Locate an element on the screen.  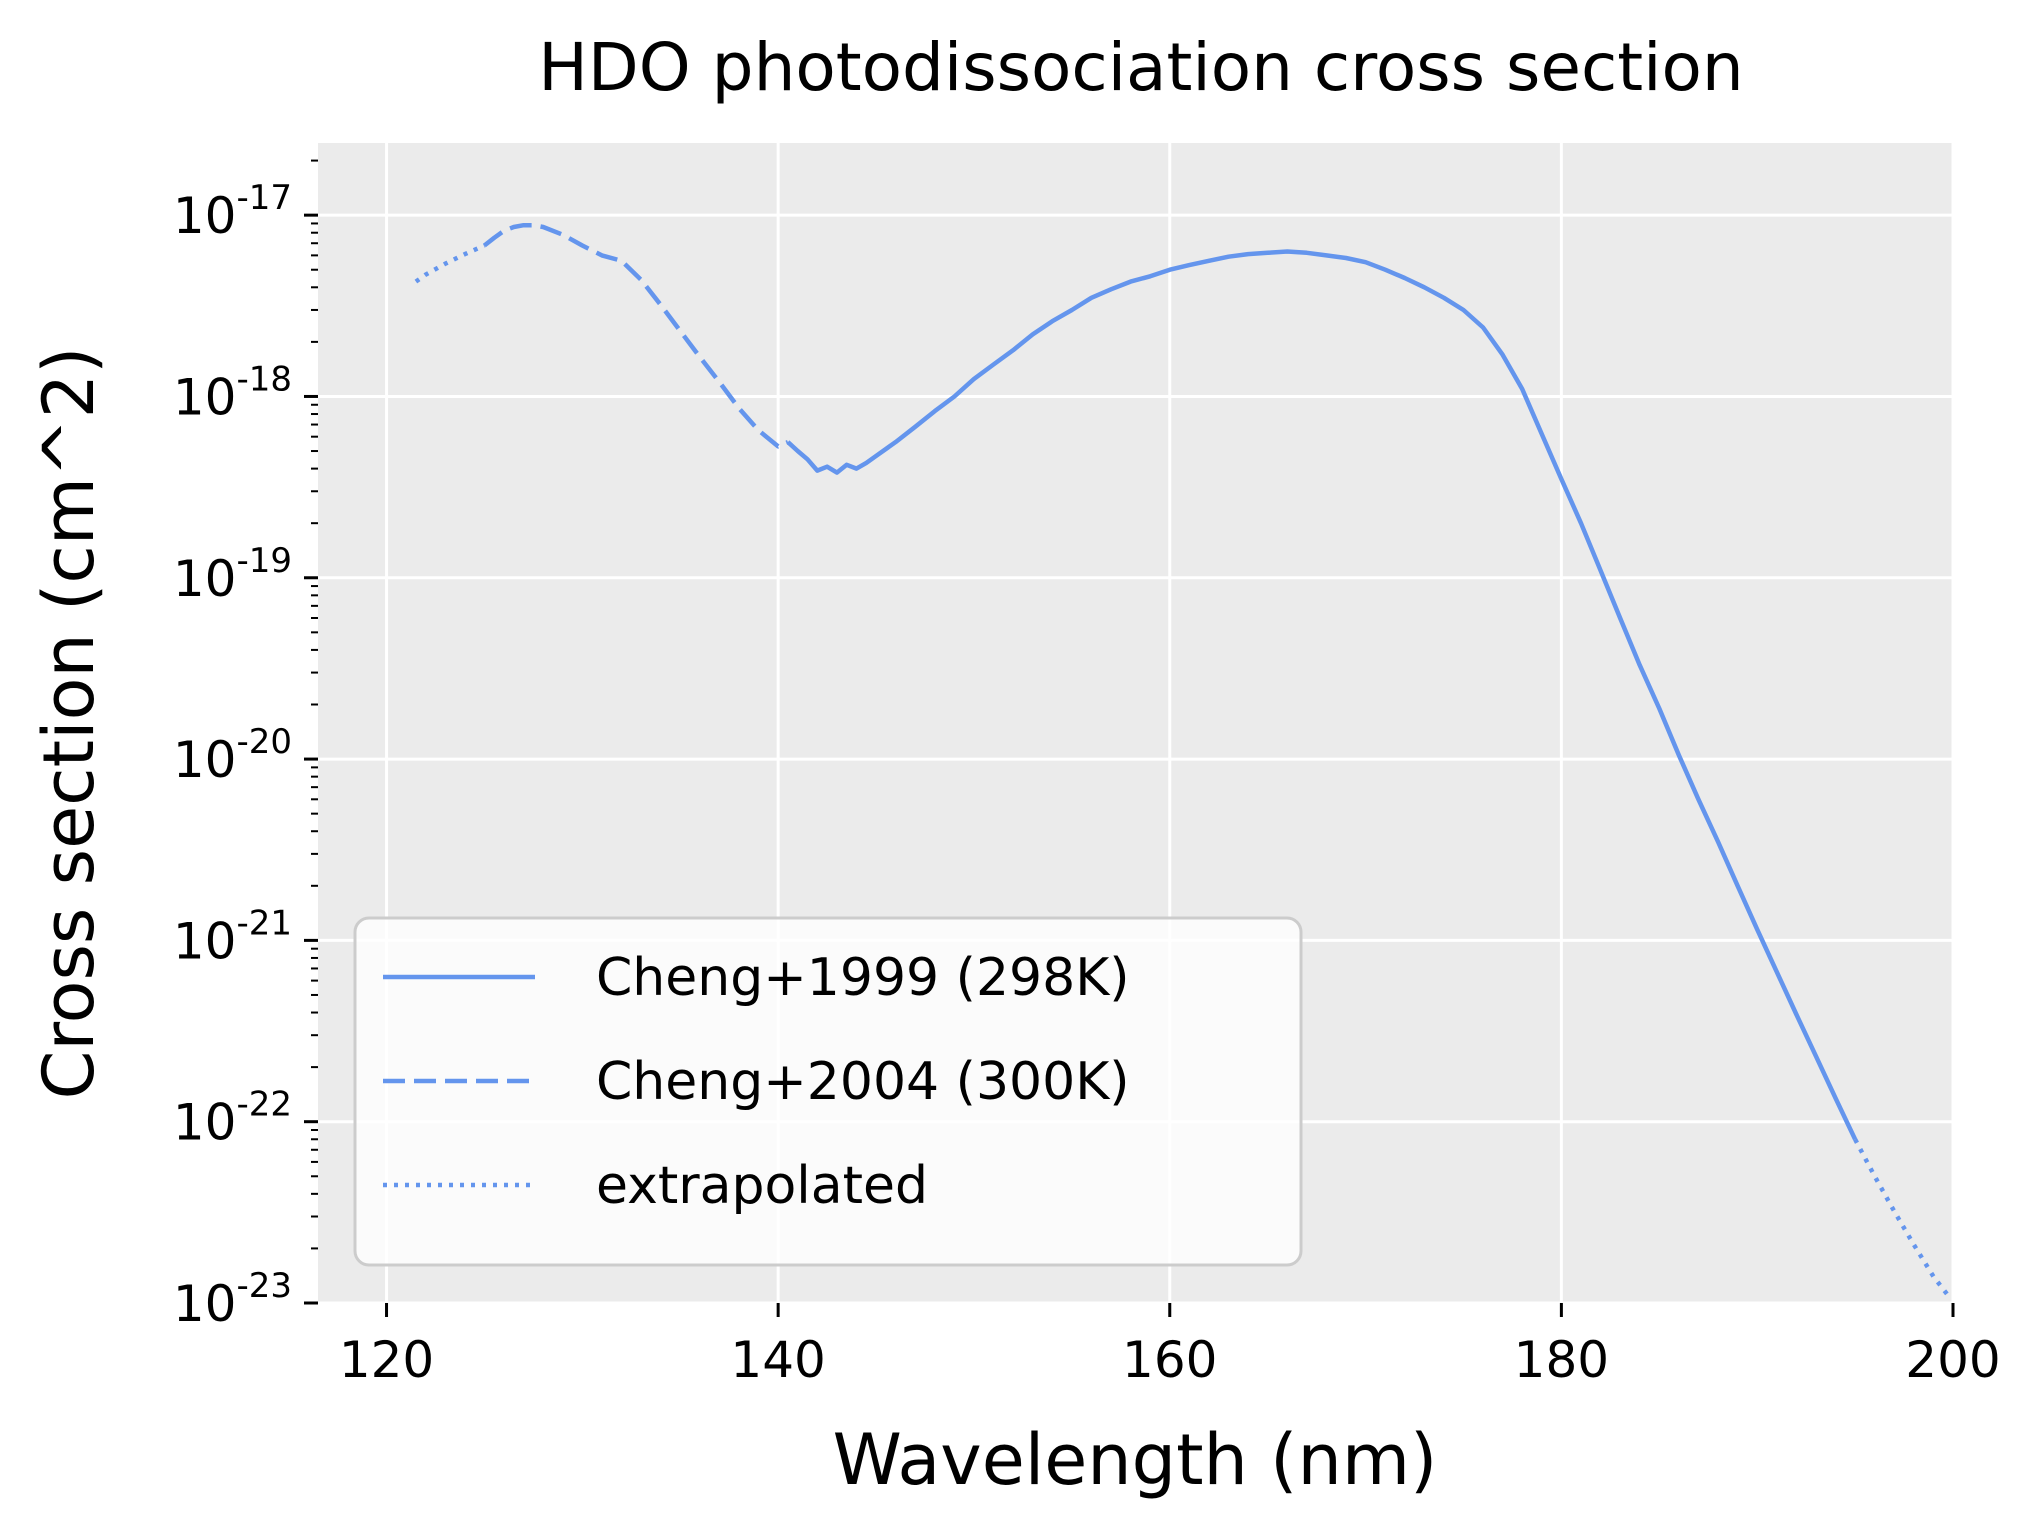
y-tick-label: 10-22 is located at coordinates (232, 1118).